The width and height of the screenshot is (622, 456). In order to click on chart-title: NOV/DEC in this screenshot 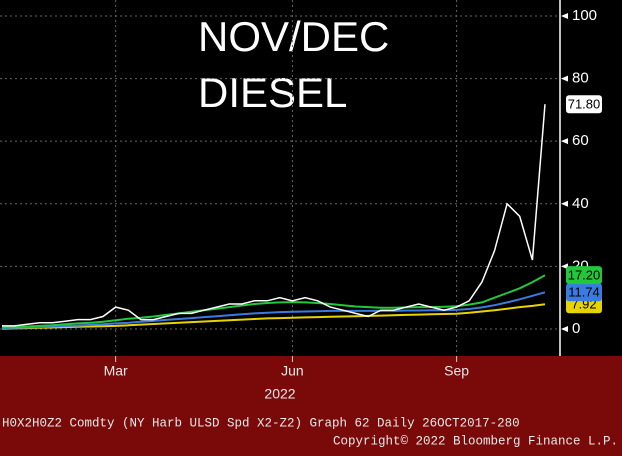, I will do `click(293, 36)`.